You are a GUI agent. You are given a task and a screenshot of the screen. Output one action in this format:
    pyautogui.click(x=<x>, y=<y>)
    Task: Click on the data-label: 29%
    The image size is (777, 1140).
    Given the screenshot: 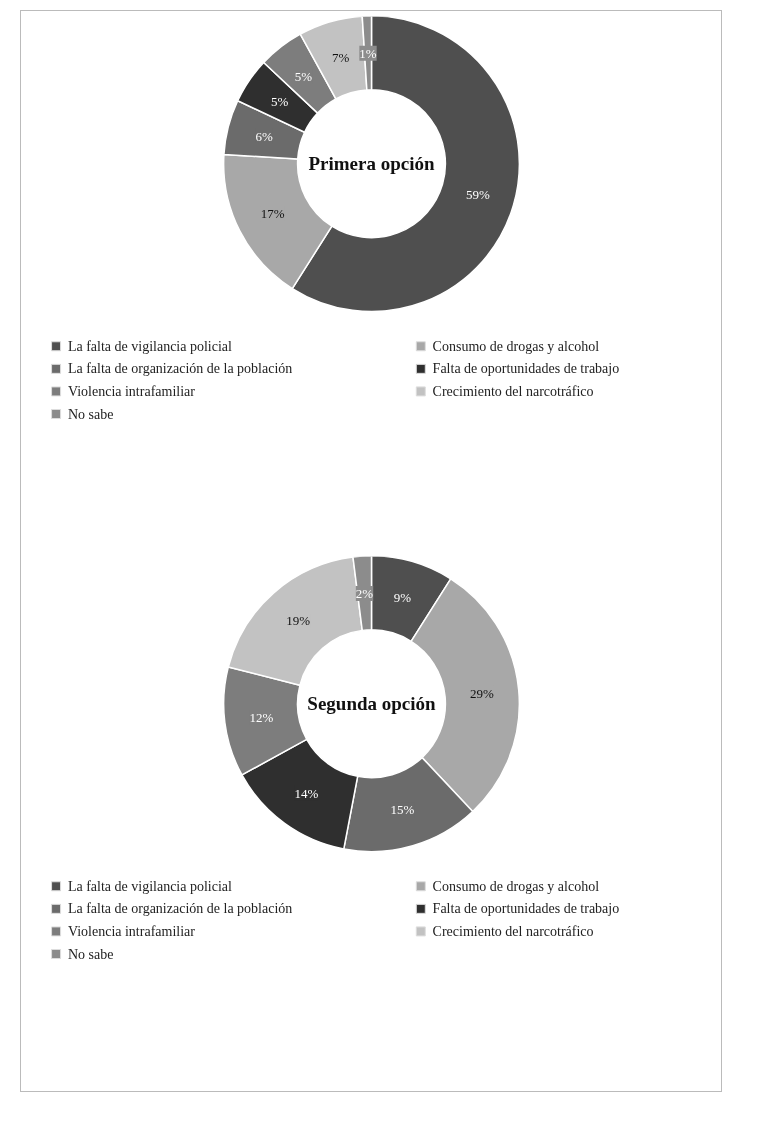 What is the action you would take?
    pyautogui.click(x=481, y=693)
    